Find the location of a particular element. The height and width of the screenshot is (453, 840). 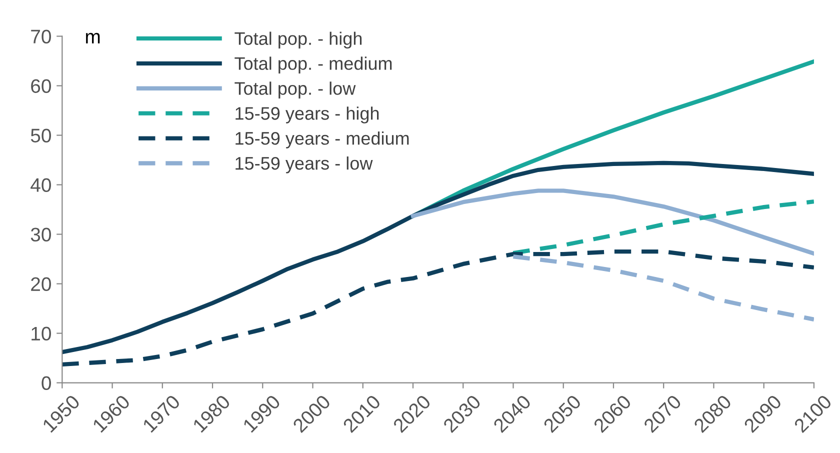

legend-label: 15-59 years - medium is located at coordinates (322, 140).